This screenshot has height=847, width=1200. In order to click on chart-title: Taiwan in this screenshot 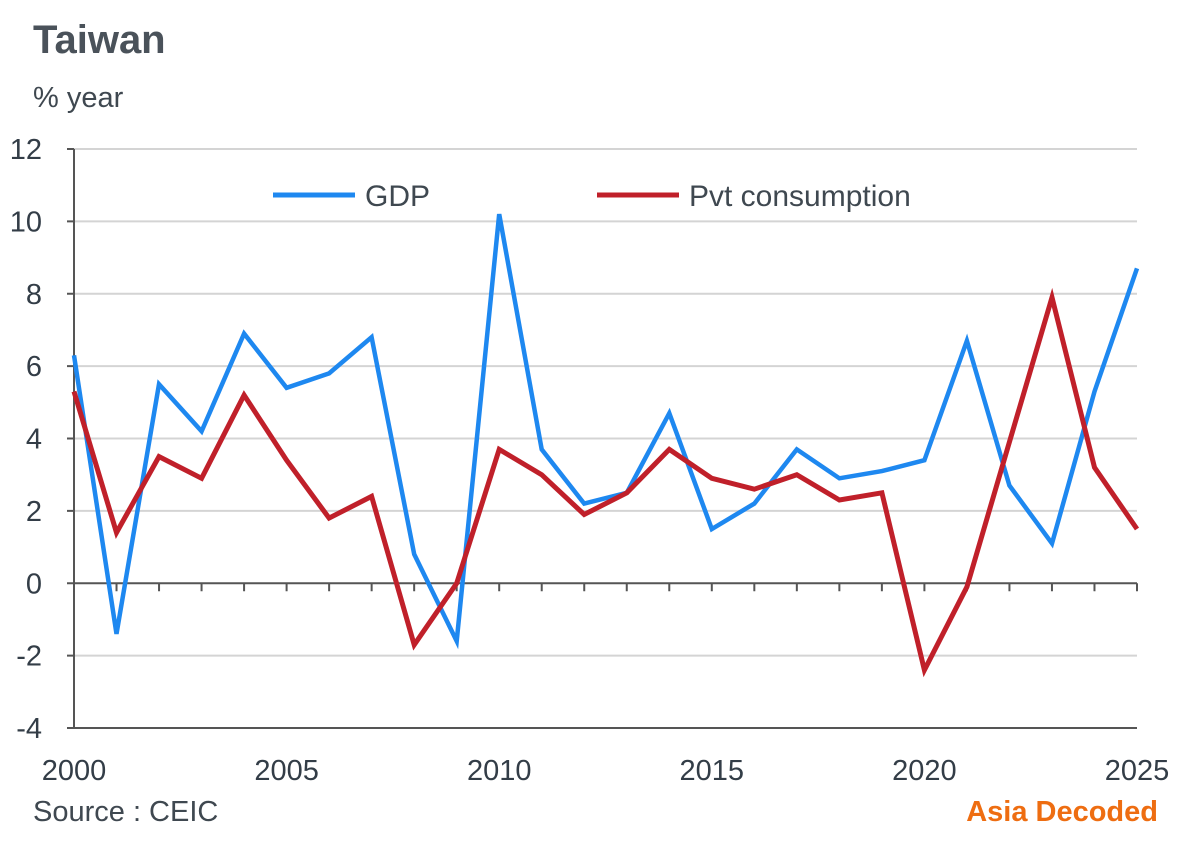, I will do `click(99, 40)`.